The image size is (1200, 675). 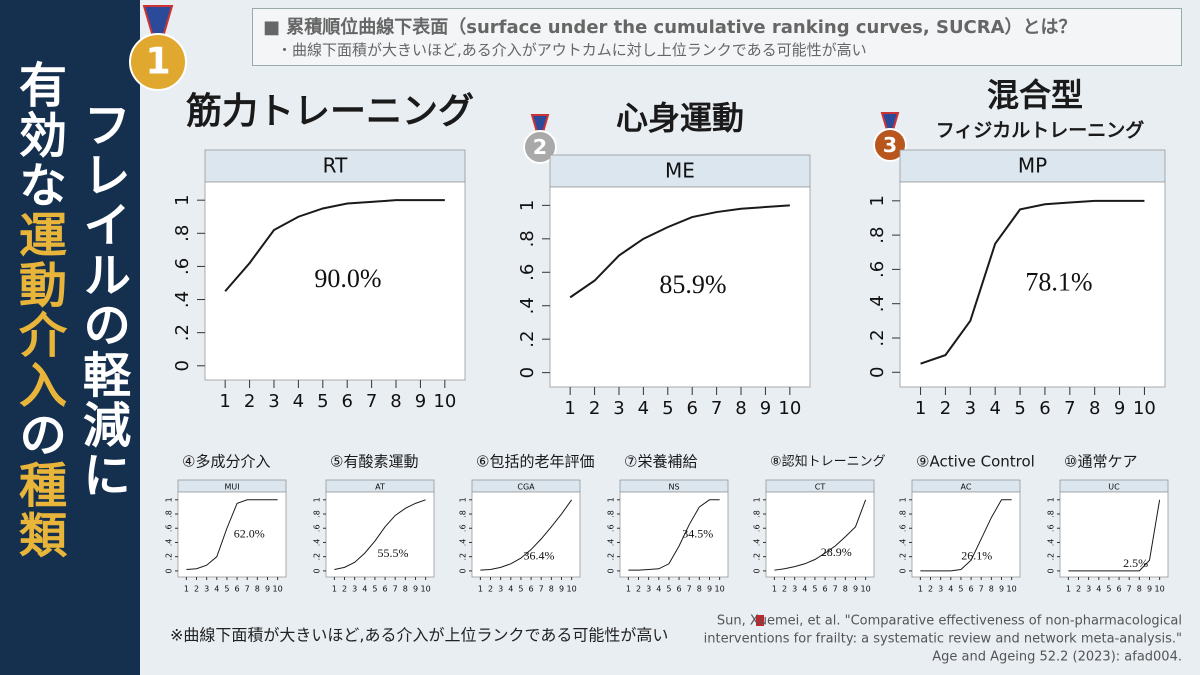 What do you see at coordinates (540, 147) in the screenshot?
I see `medal-rank: 2` at bounding box center [540, 147].